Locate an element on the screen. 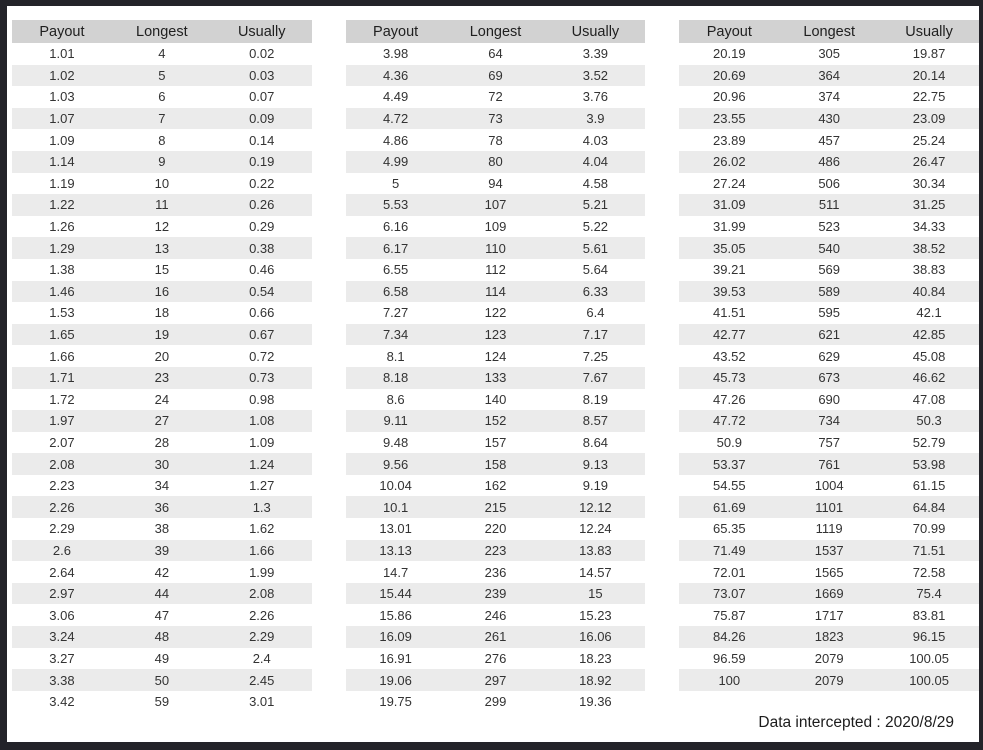 The image size is (983, 750). table-row: 53.37 761 53.98 is located at coordinates (829, 464).